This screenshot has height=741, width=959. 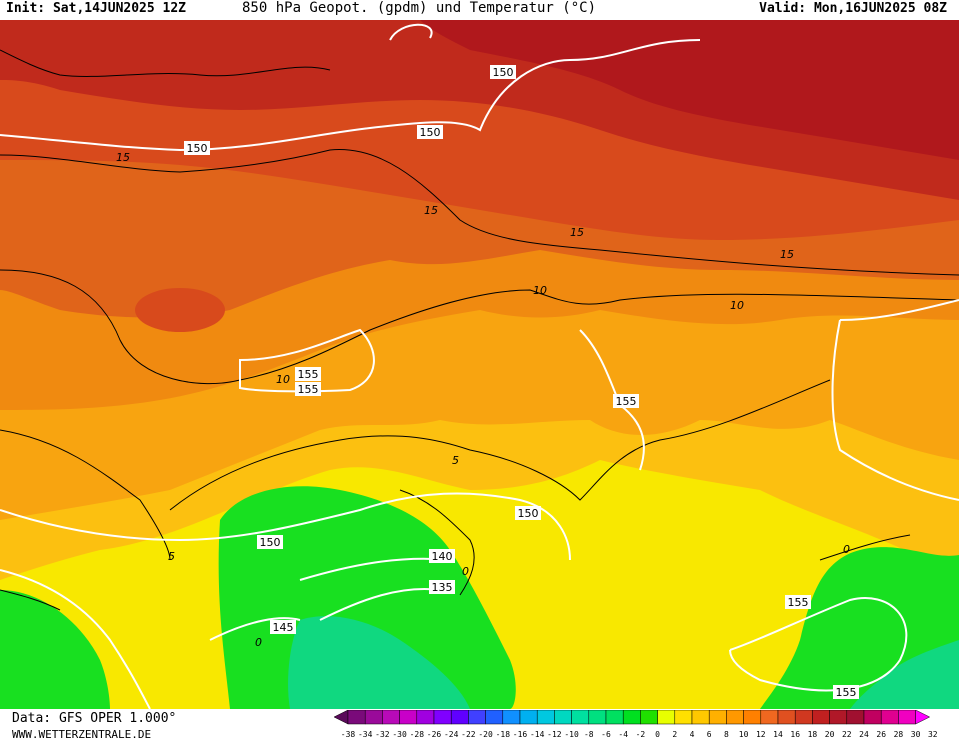 What do you see at coordinates (899, 734) in the screenshot?
I see `legend-tick-label: 28` at bounding box center [899, 734].